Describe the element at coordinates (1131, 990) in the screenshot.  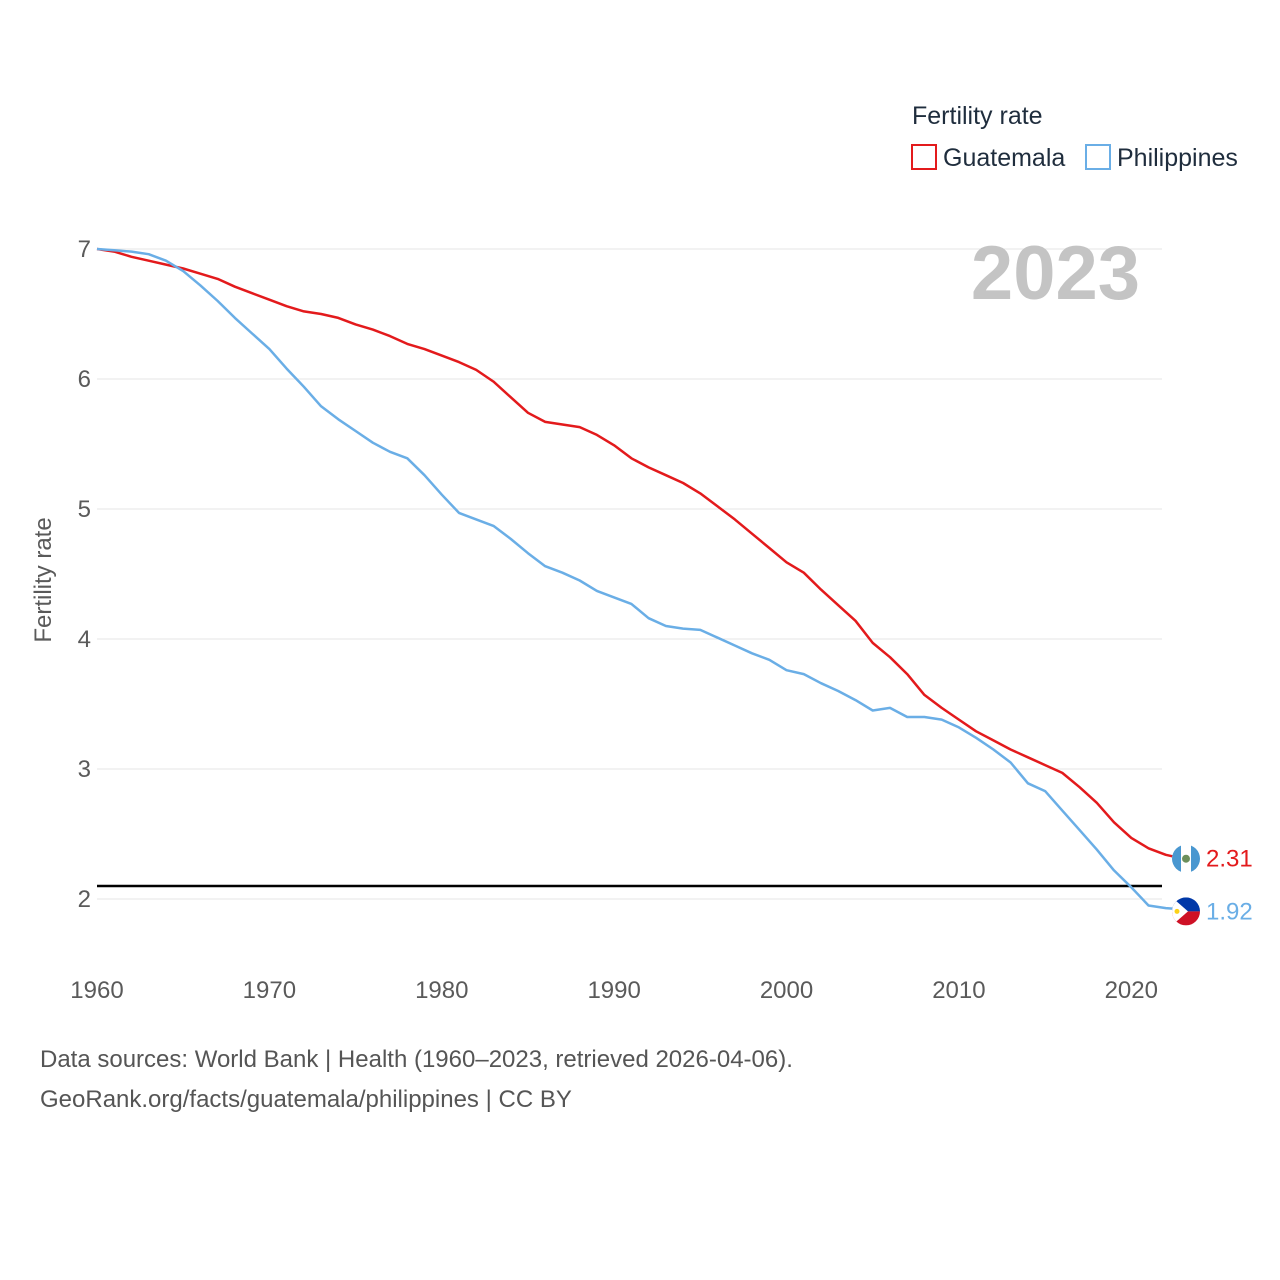
I see `x-tick-label: 2020` at that location.